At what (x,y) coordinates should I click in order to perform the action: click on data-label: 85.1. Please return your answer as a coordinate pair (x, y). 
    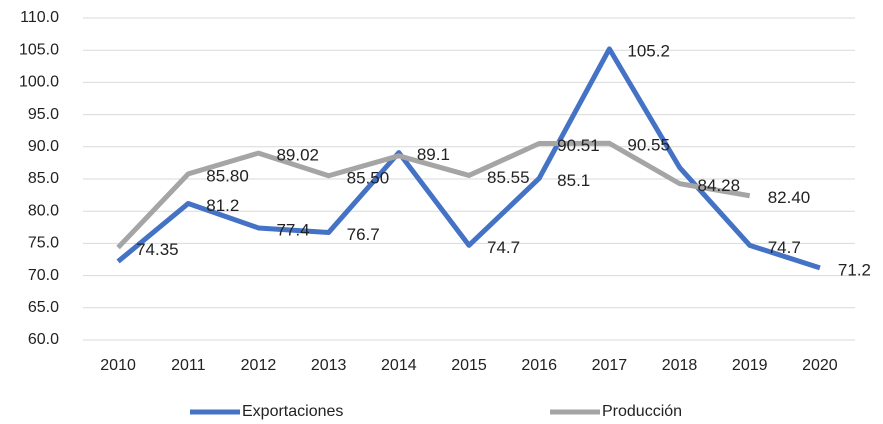
    Looking at the image, I should click on (573, 180).